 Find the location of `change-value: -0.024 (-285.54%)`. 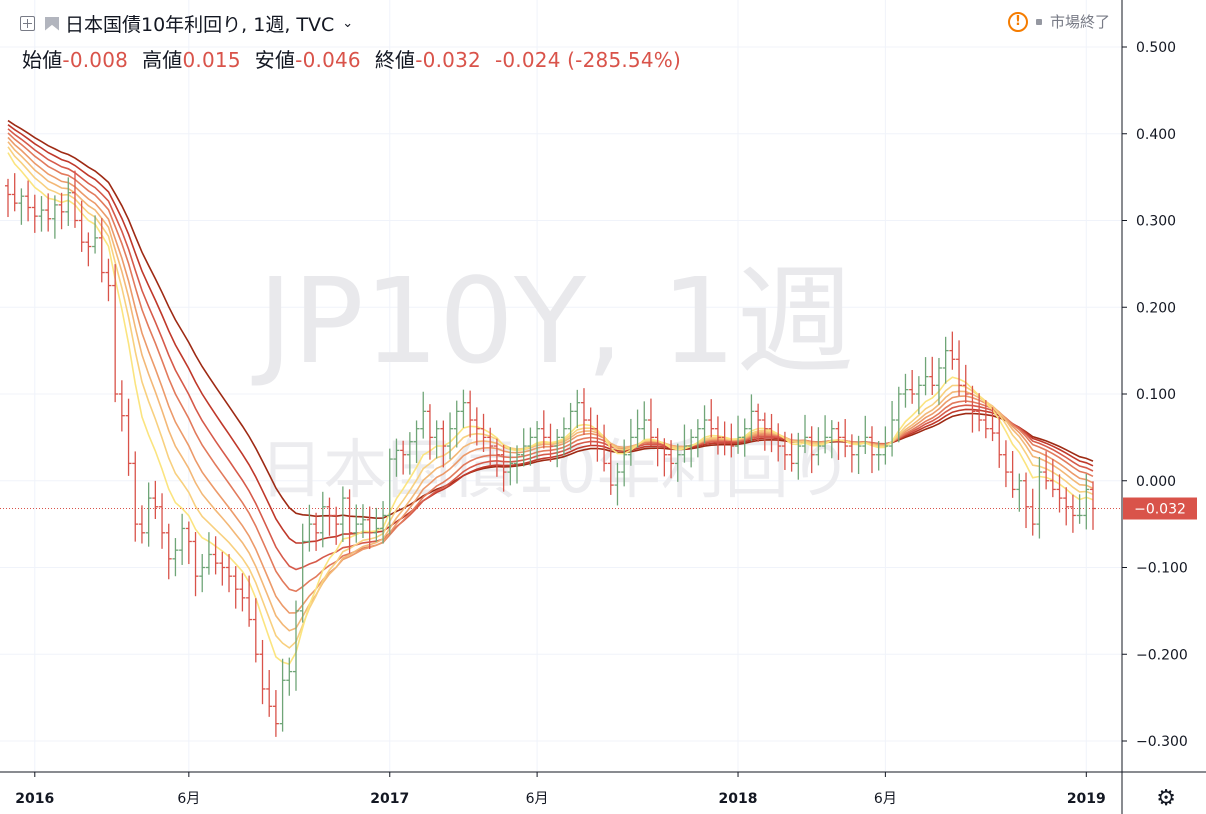

change-value: -0.024 (-285.54%) is located at coordinates (587, 60).